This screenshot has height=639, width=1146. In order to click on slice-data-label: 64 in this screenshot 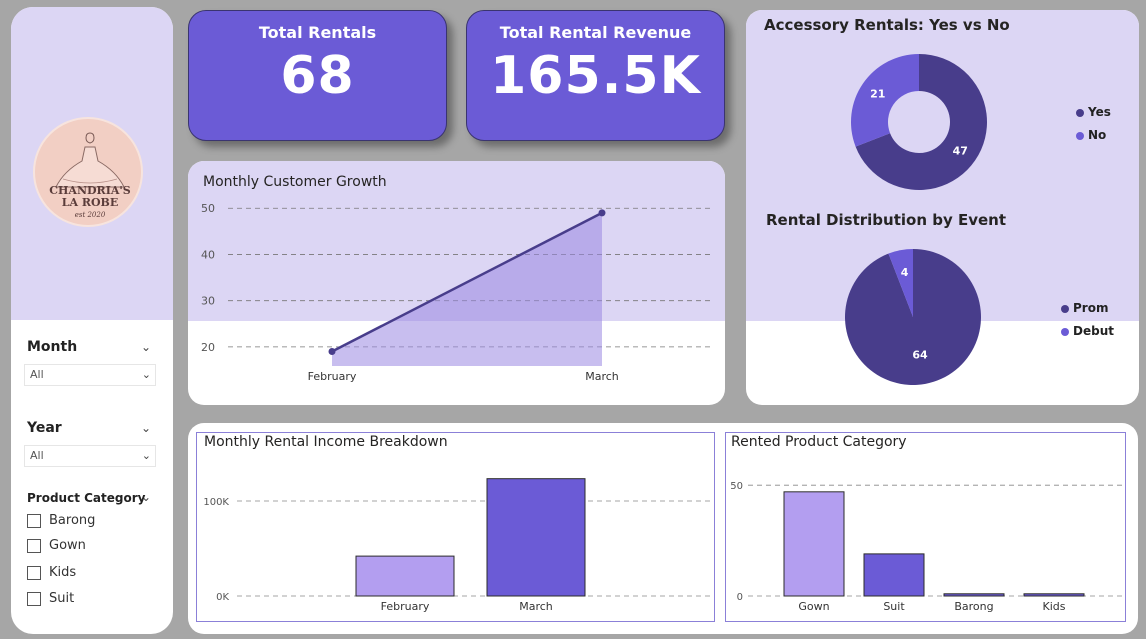, I will do `click(920, 354)`.